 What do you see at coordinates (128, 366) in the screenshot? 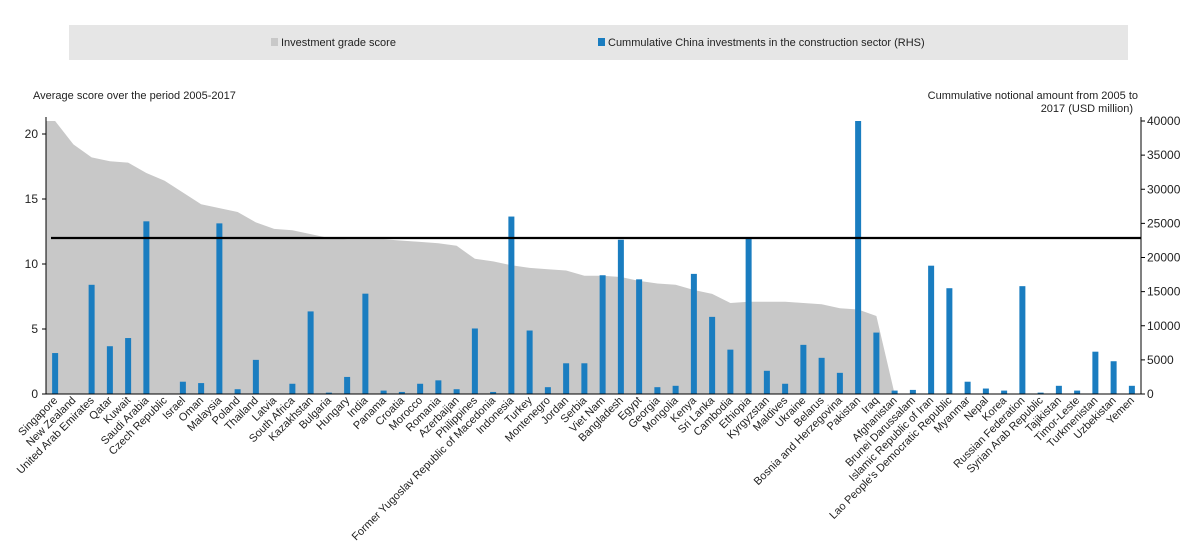
I see `bar-kuwait` at bounding box center [128, 366].